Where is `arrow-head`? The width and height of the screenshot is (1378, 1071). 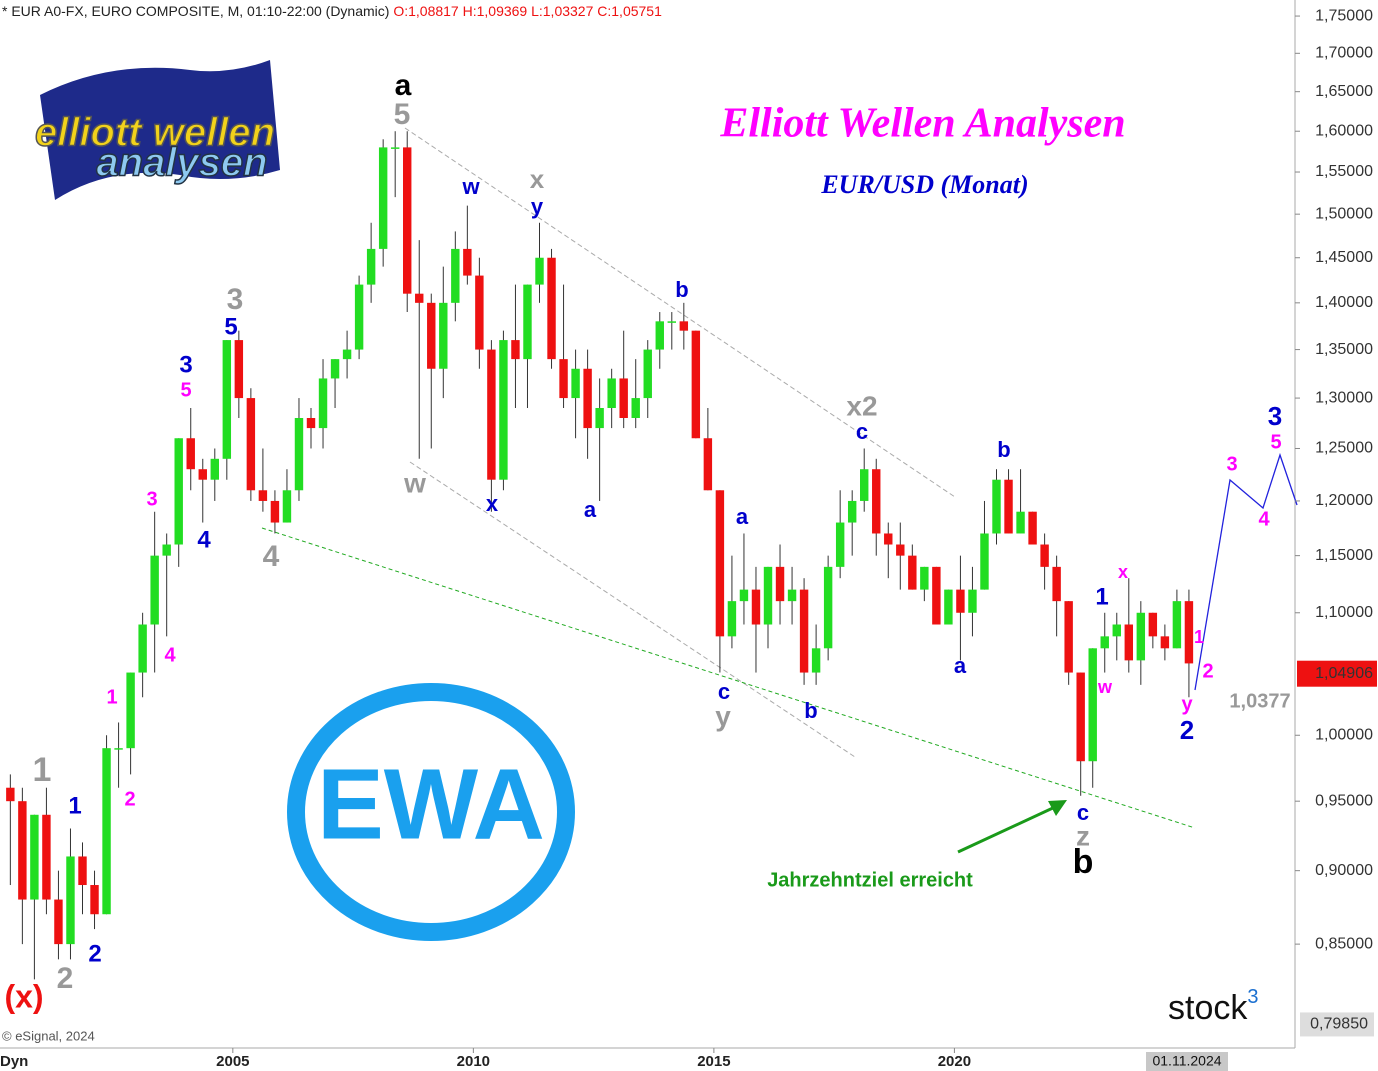
arrow-head is located at coordinates (1057, 808).